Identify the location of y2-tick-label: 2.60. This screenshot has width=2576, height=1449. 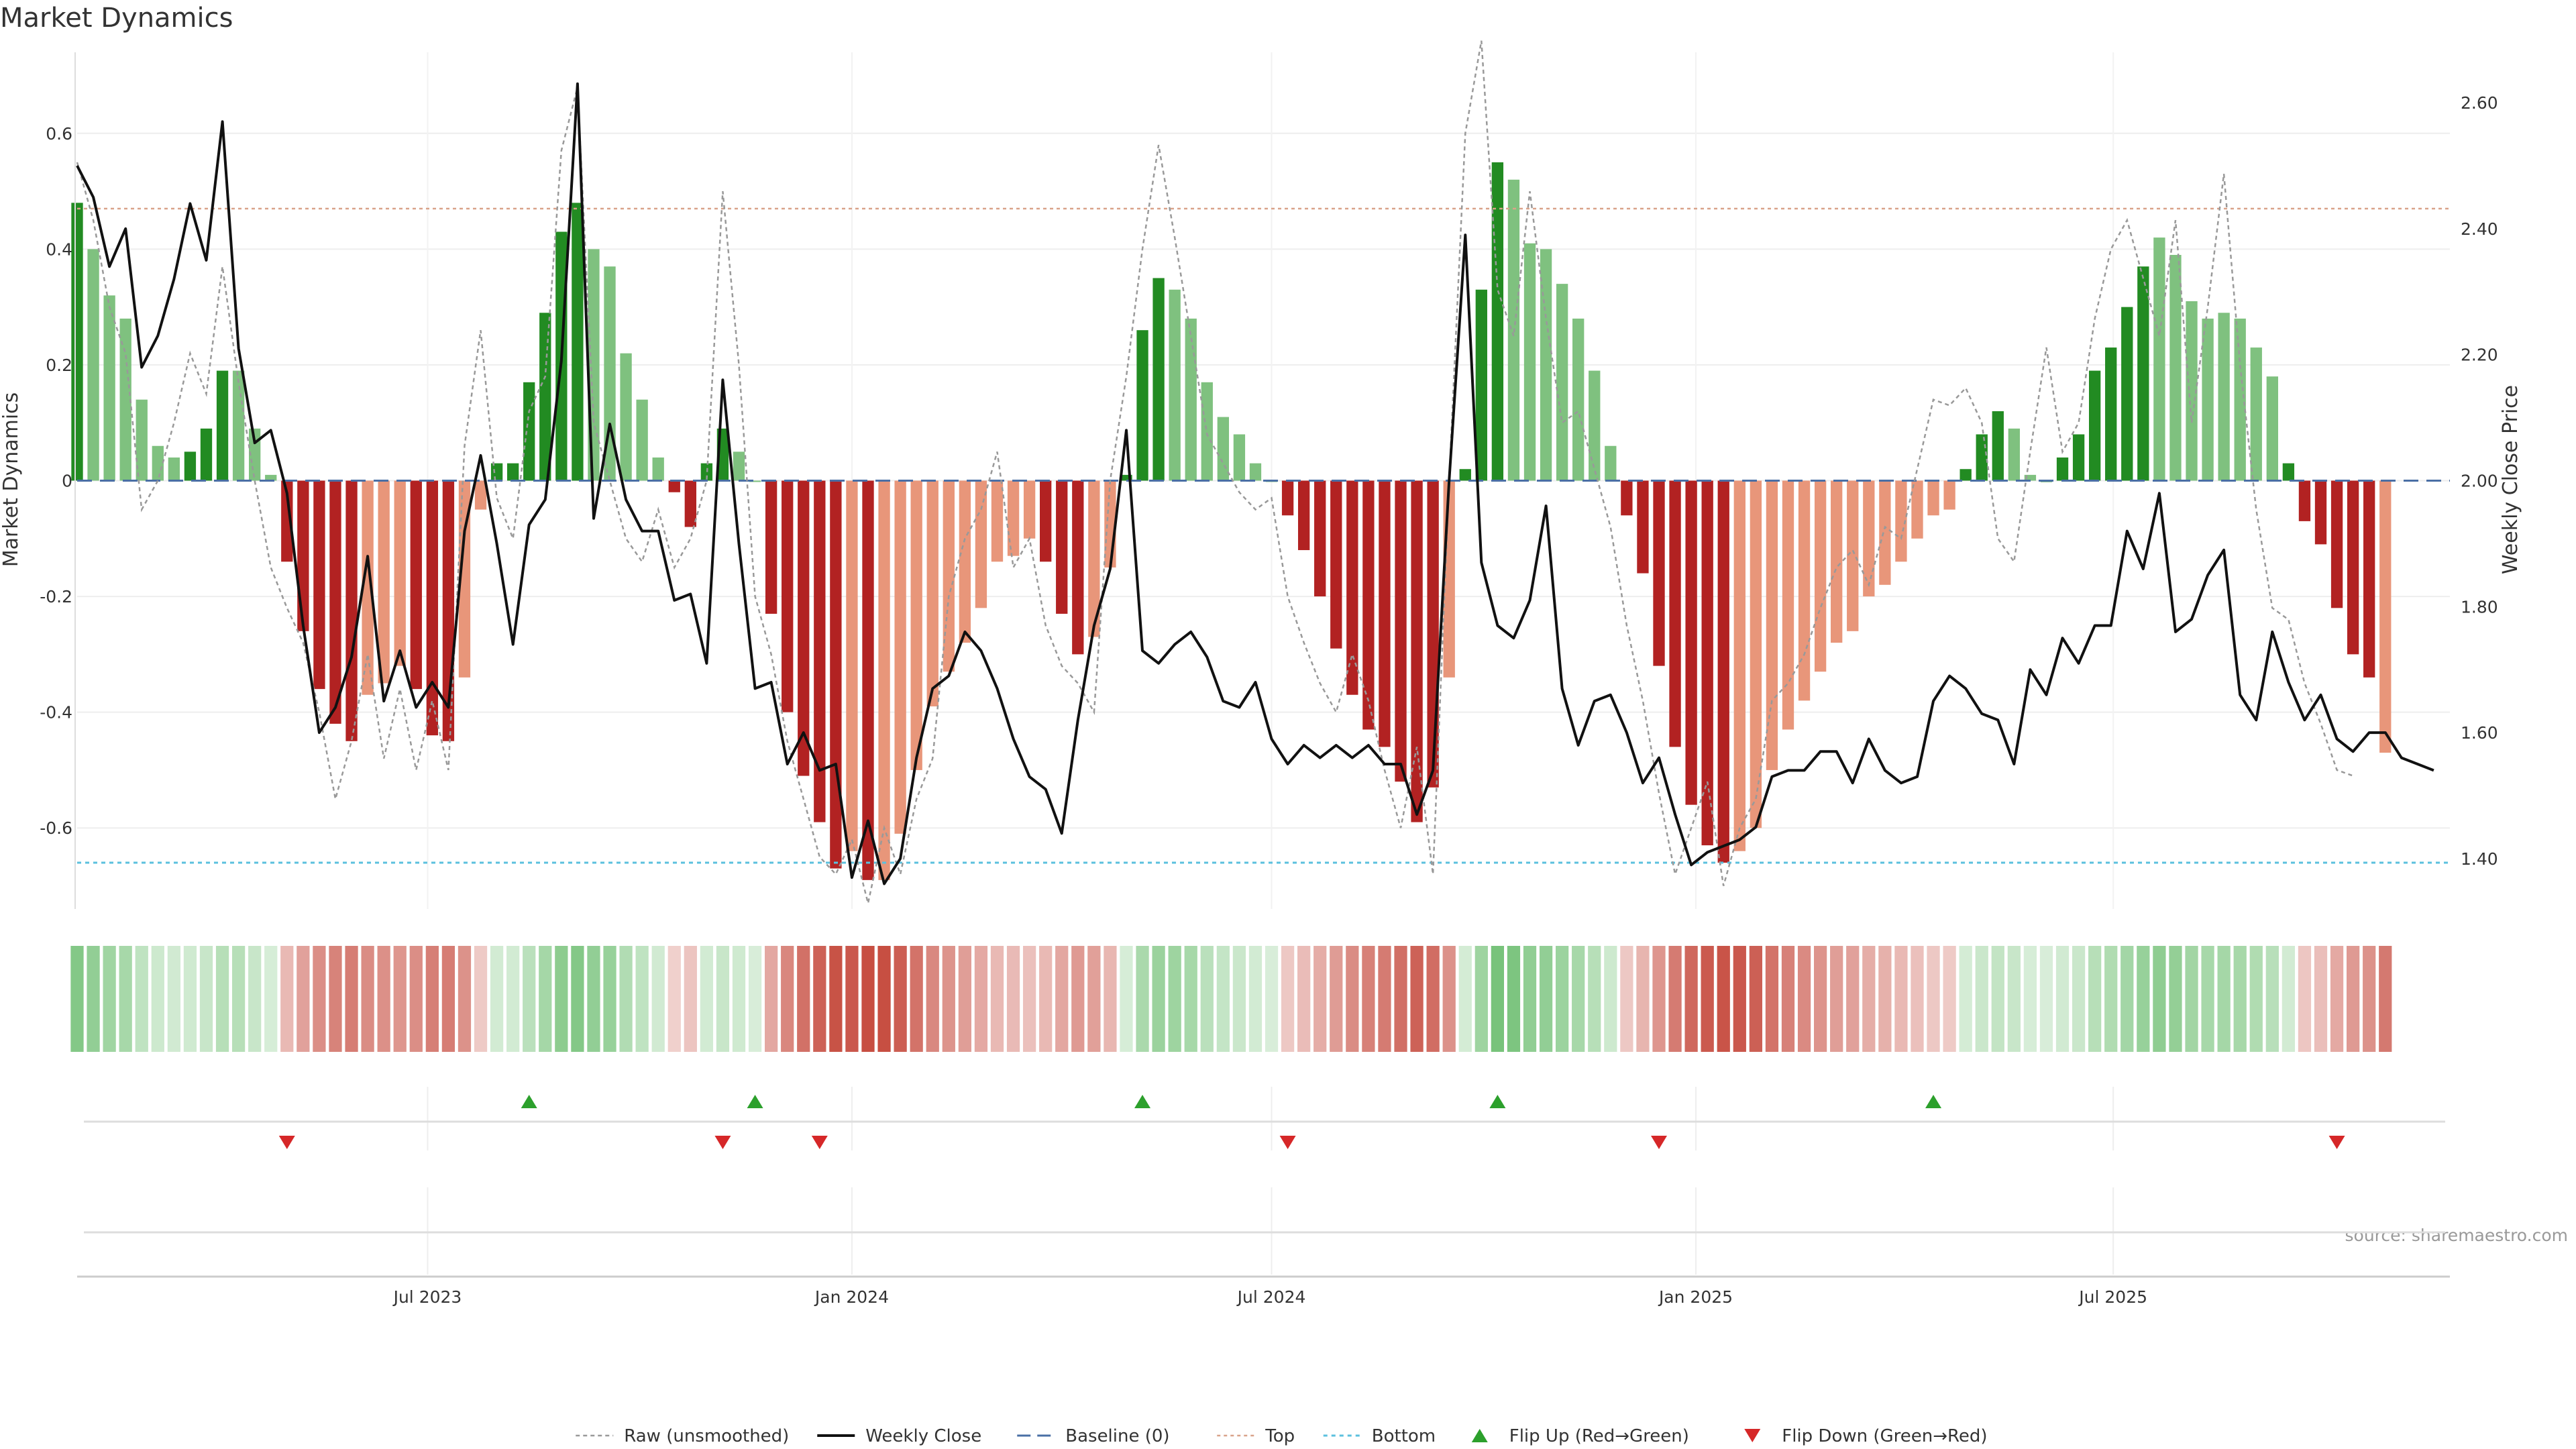
(2479, 103).